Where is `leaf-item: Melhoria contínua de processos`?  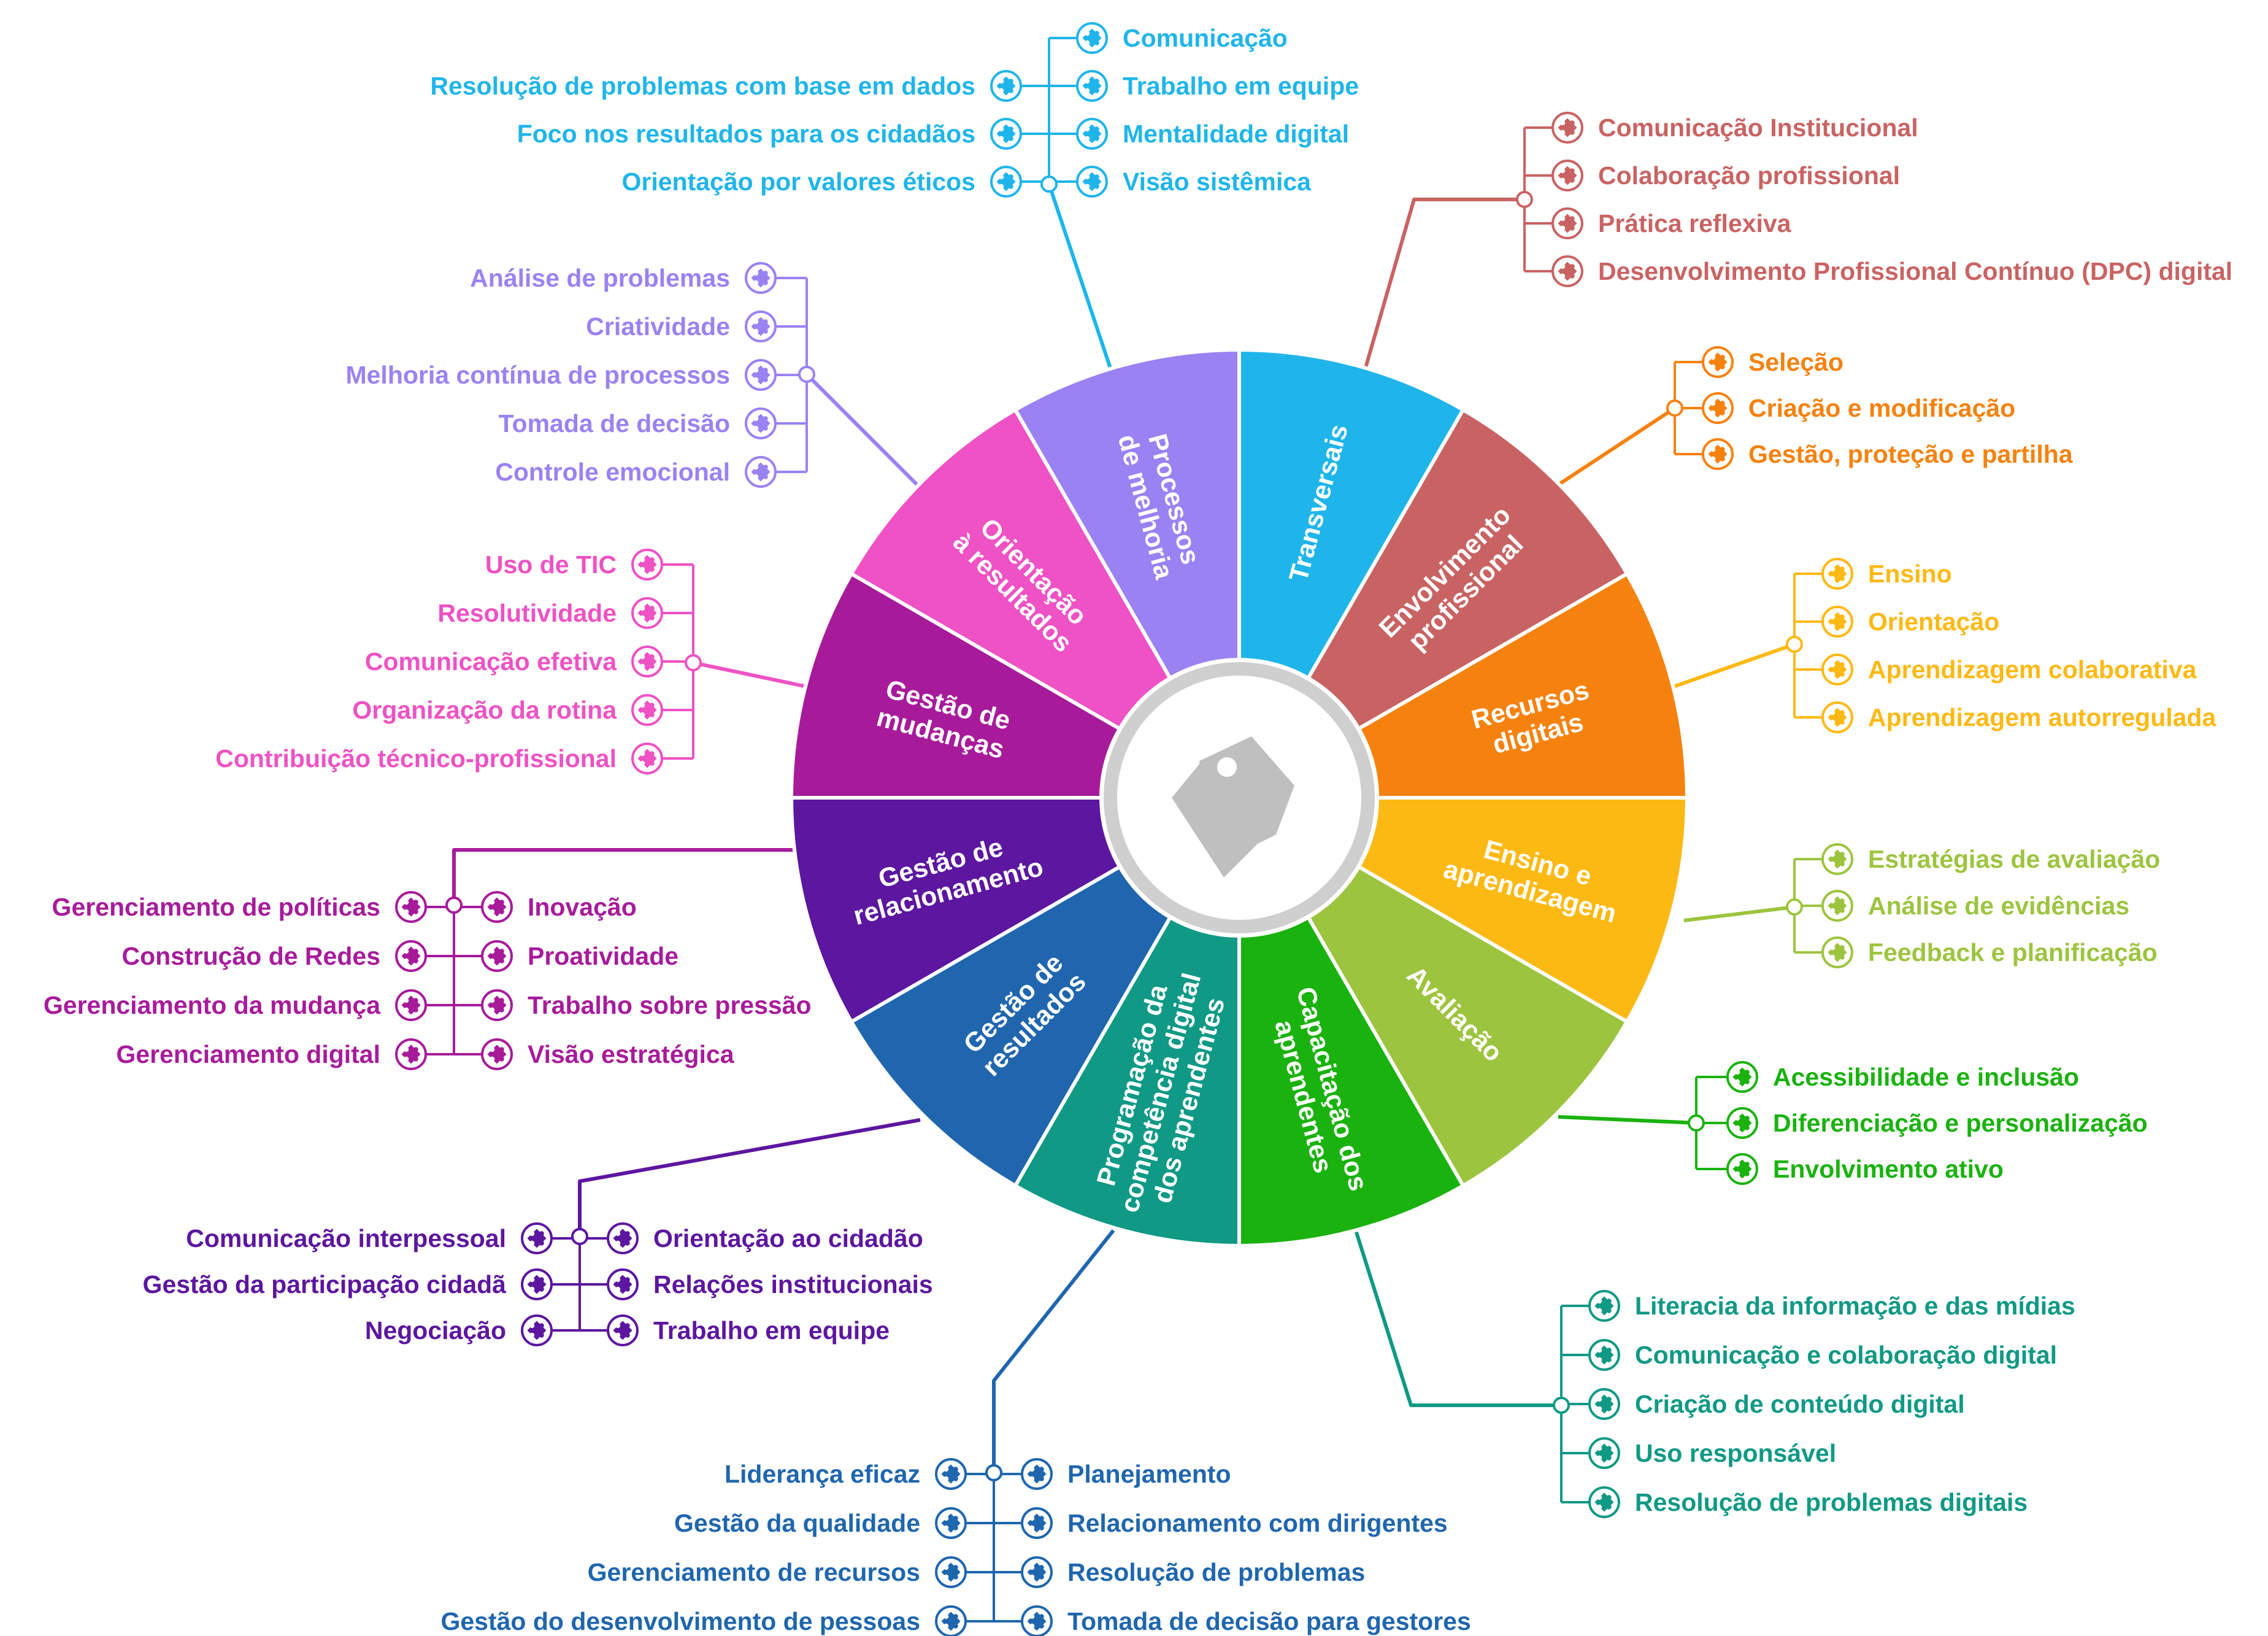 leaf-item: Melhoria contínua de processos is located at coordinates (561, 375).